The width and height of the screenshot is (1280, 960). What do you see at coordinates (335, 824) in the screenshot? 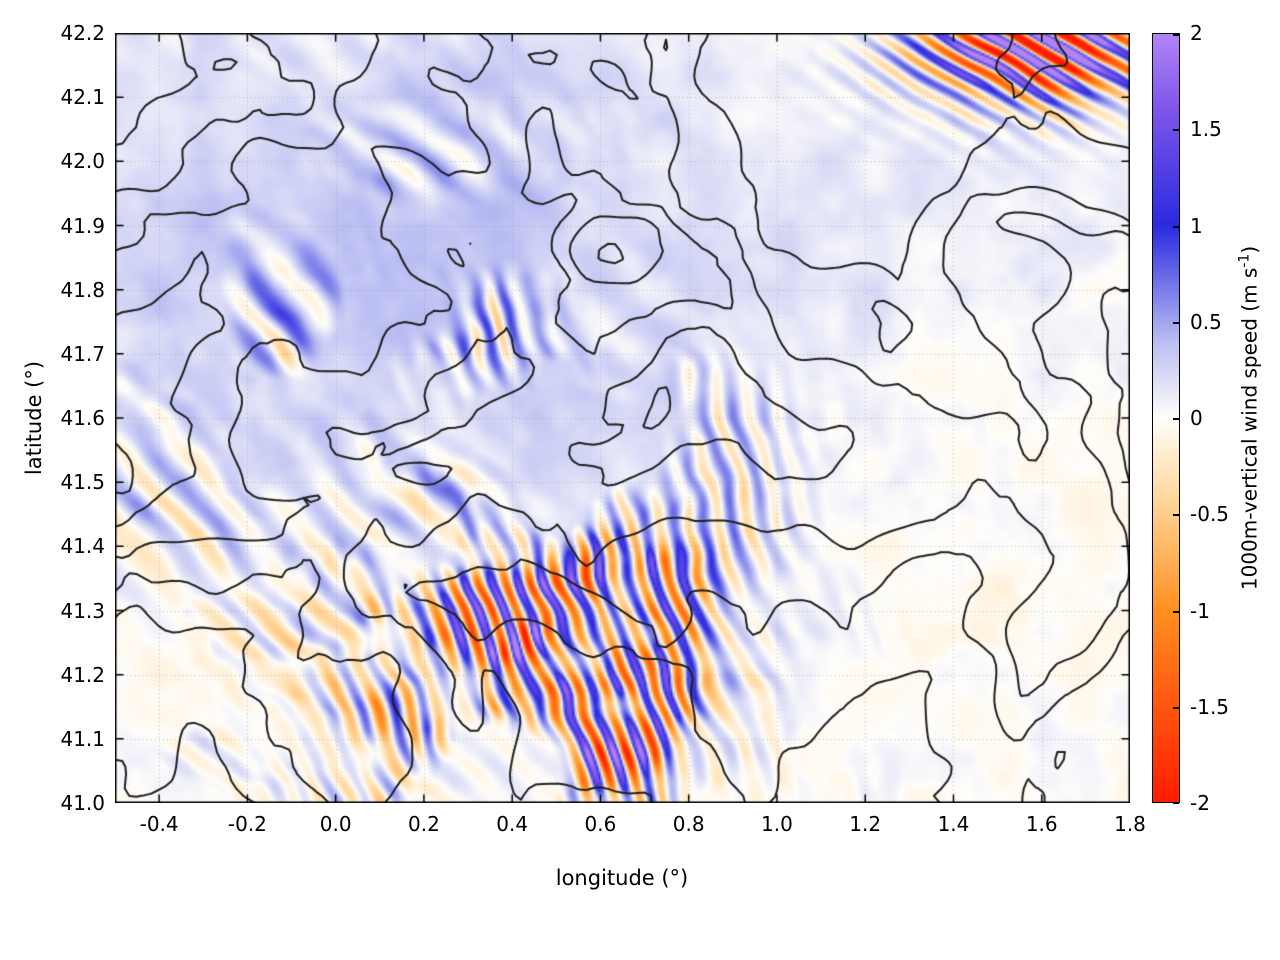
I see `x-tick-label: 0.0` at bounding box center [335, 824].